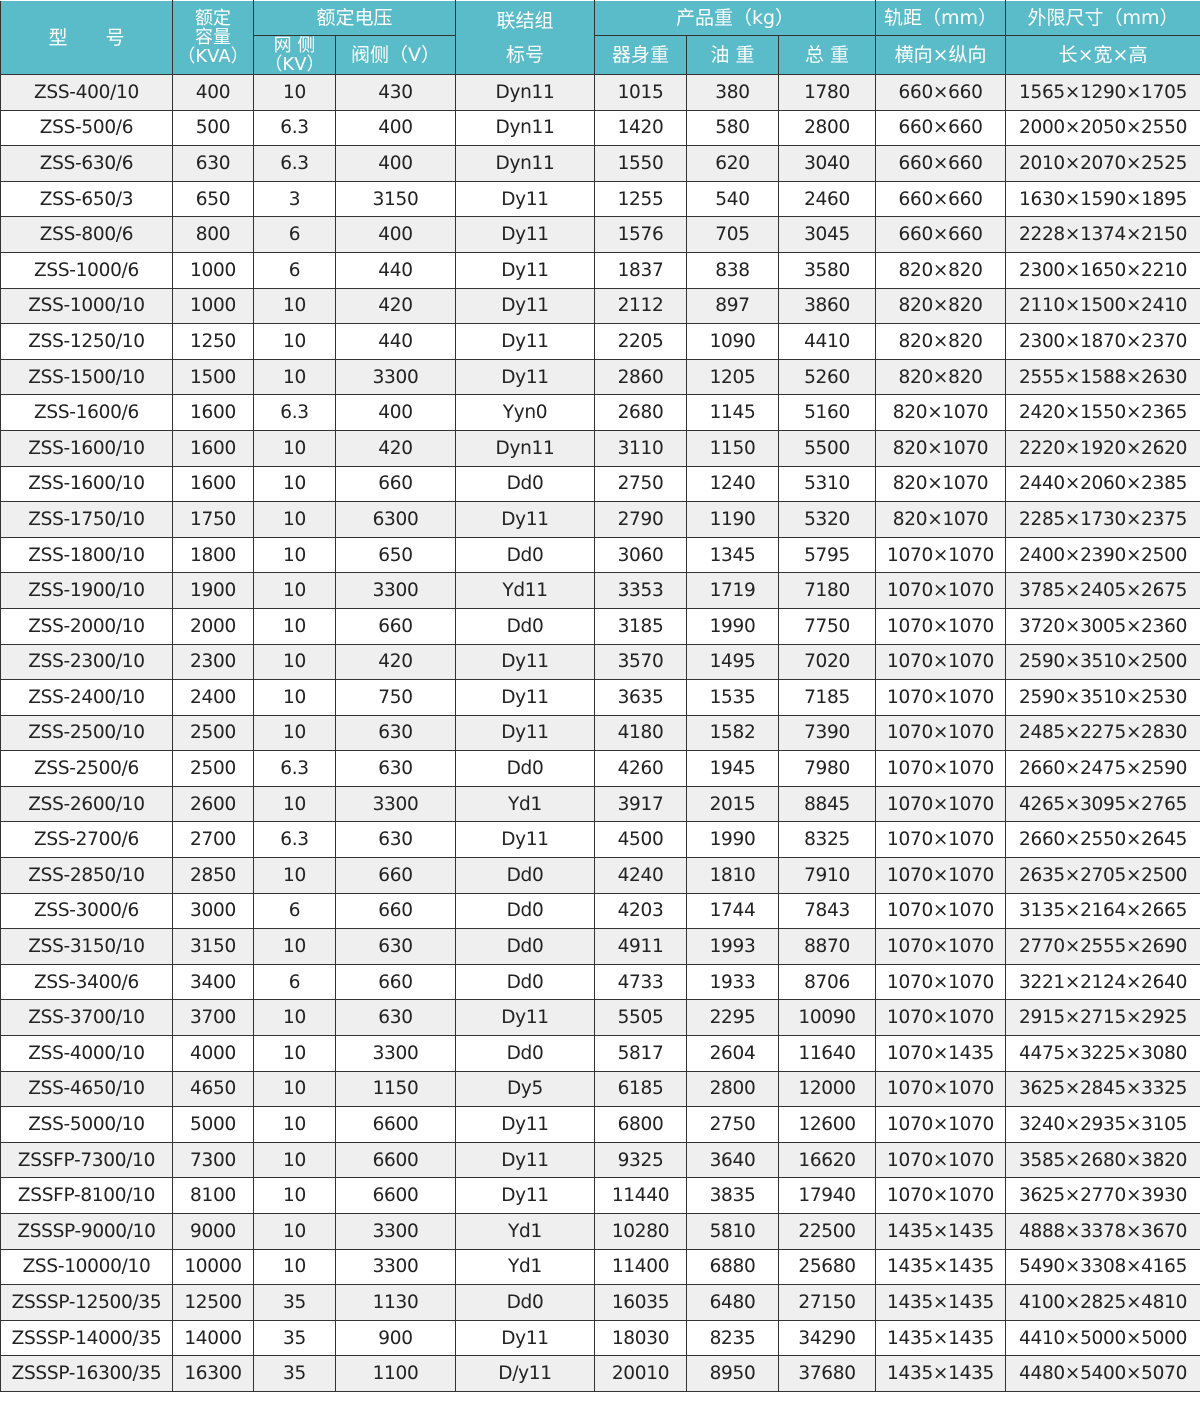 This screenshot has height=1411, width=1200. Describe the element at coordinates (86, 911) in the screenshot. I see `cell-model: ZSS-3000/6` at that location.